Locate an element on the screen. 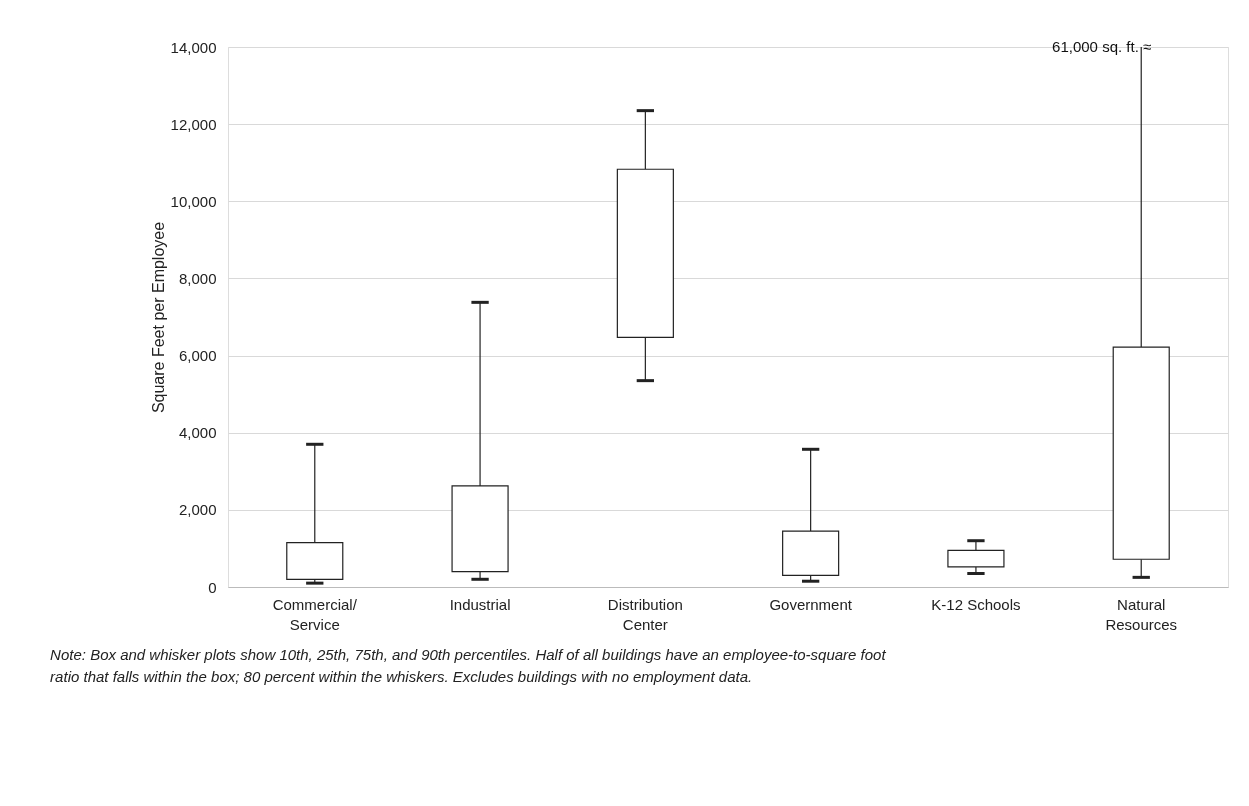  x-tick-label: Natural Resources is located at coordinates (1141, 614).